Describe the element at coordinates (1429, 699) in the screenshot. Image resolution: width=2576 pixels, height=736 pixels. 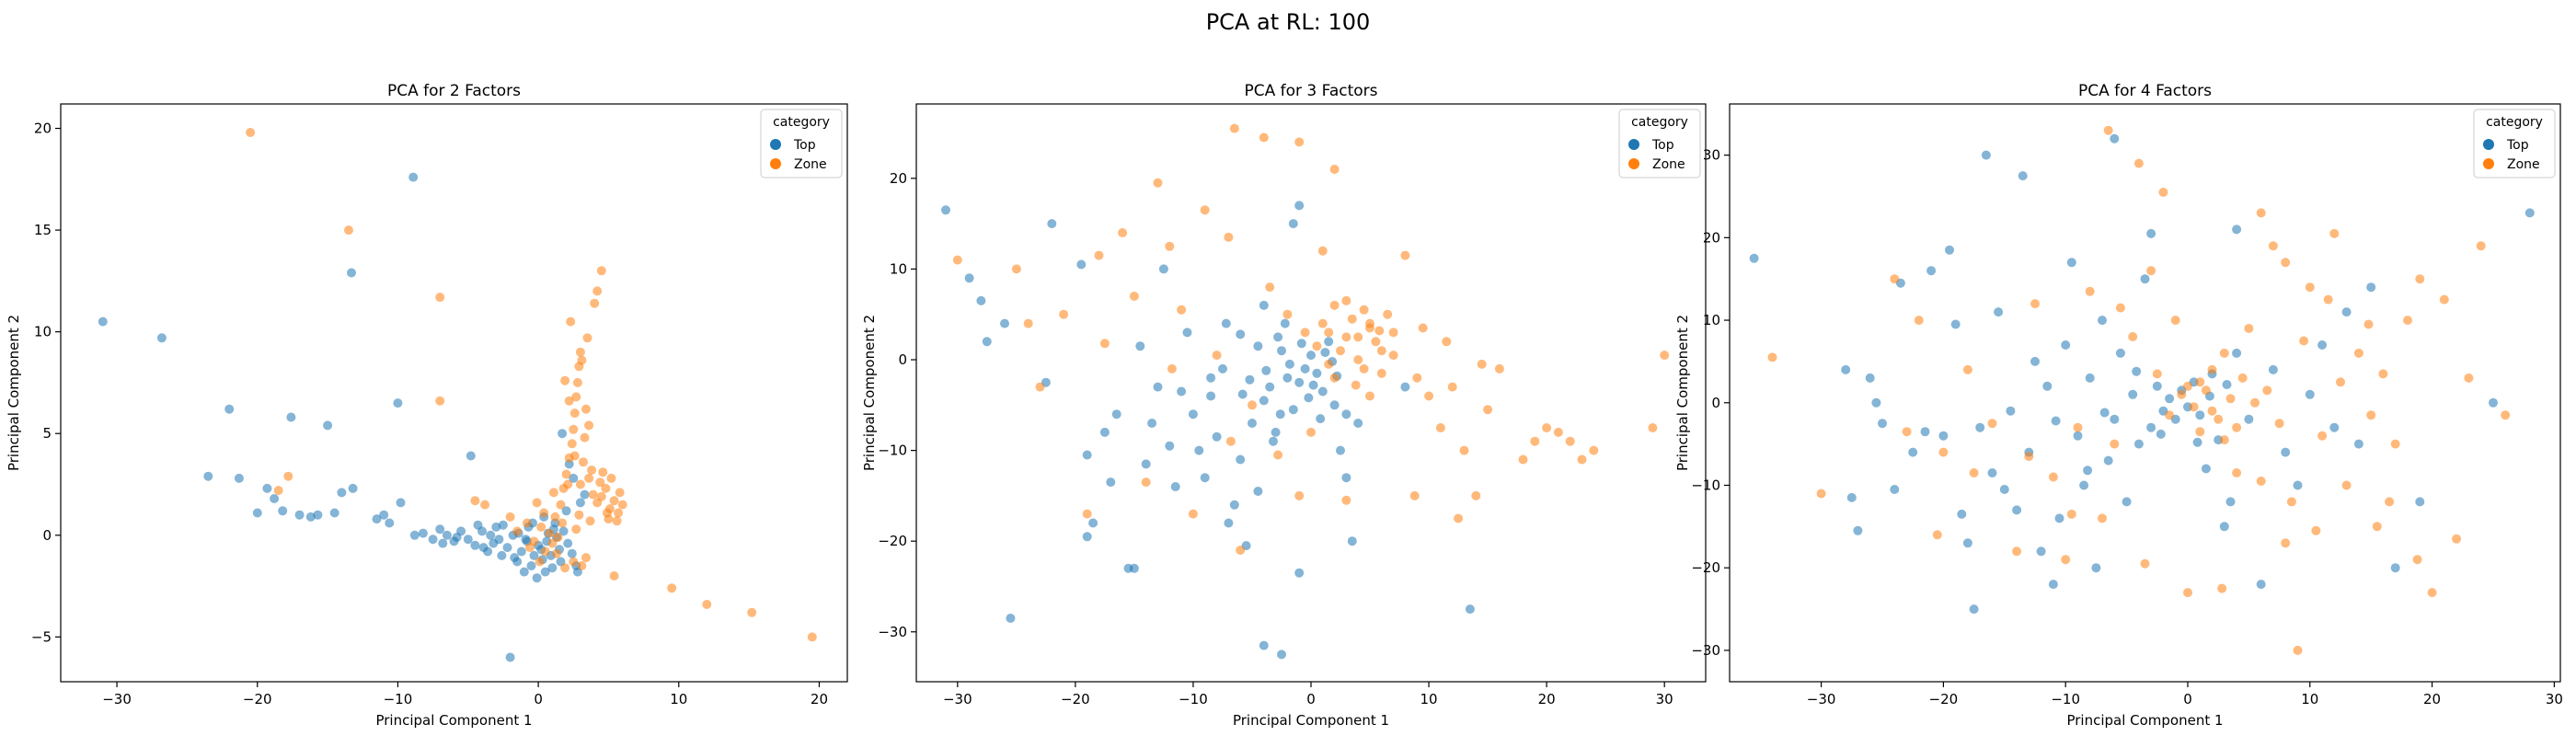
I see `x-tick-label: 10` at that location.